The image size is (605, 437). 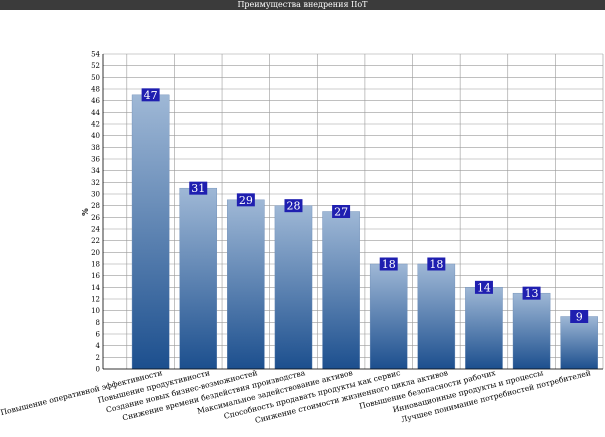 What do you see at coordinates (95, 78) in the screenshot?
I see `y-tick-label: 50` at bounding box center [95, 78].